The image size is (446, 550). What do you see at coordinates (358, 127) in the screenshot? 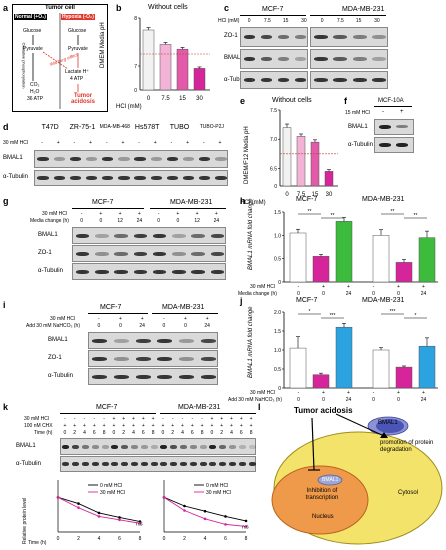
I see `panel-f-blot-1-label: BMAL1` at bounding box center [358, 127].